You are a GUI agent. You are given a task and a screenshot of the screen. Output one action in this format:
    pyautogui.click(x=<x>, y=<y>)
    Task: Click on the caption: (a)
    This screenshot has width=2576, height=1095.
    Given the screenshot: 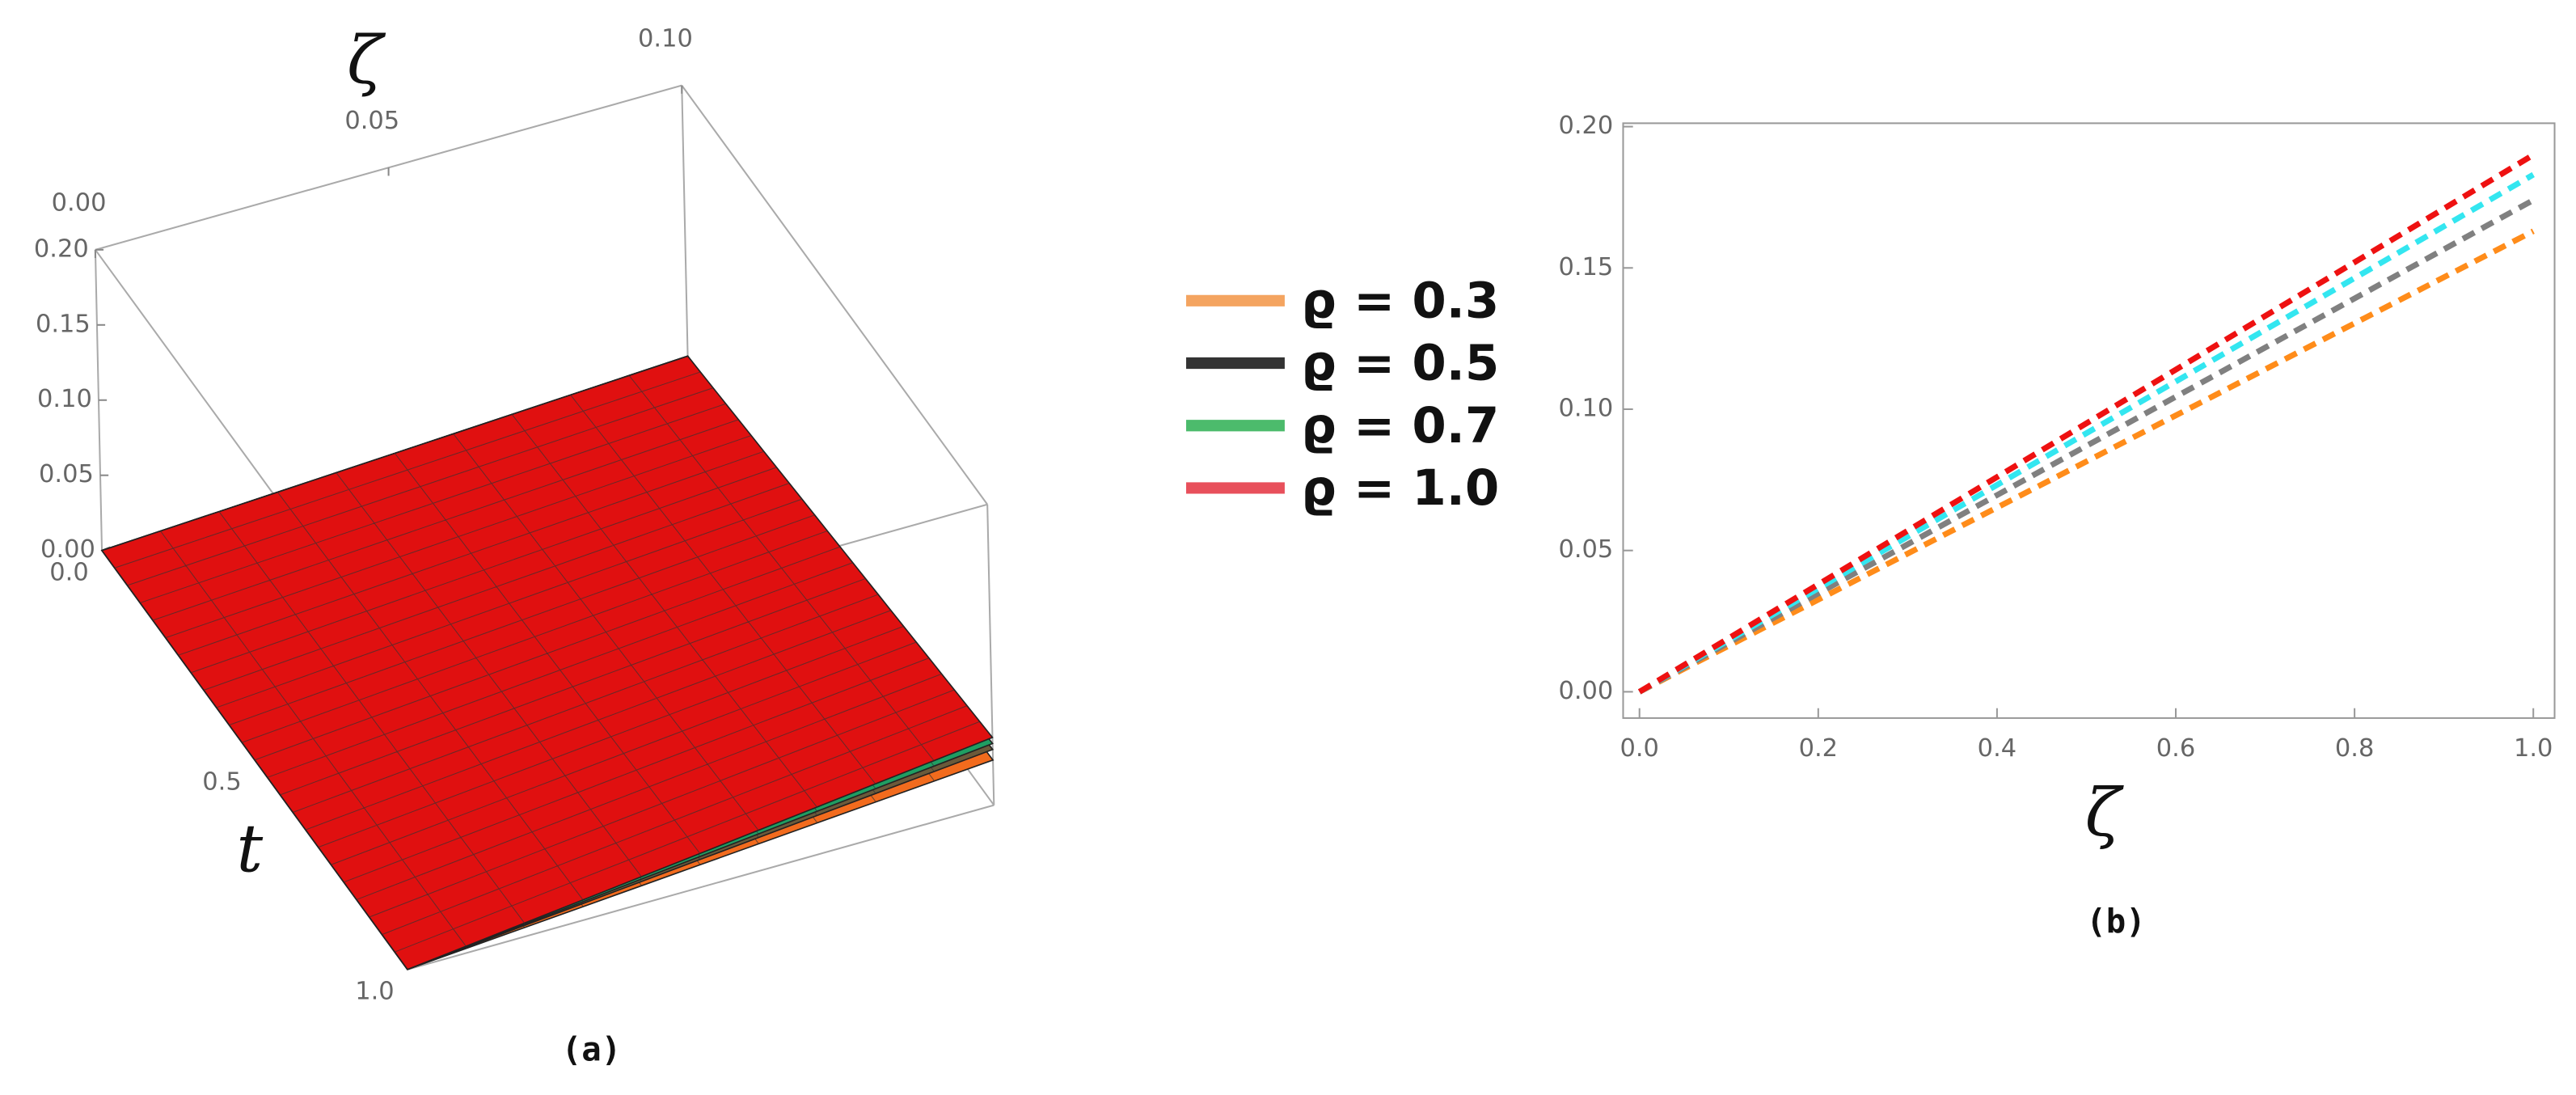 What is the action you would take?
    pyautogui.click(x=591, y=1048)
    